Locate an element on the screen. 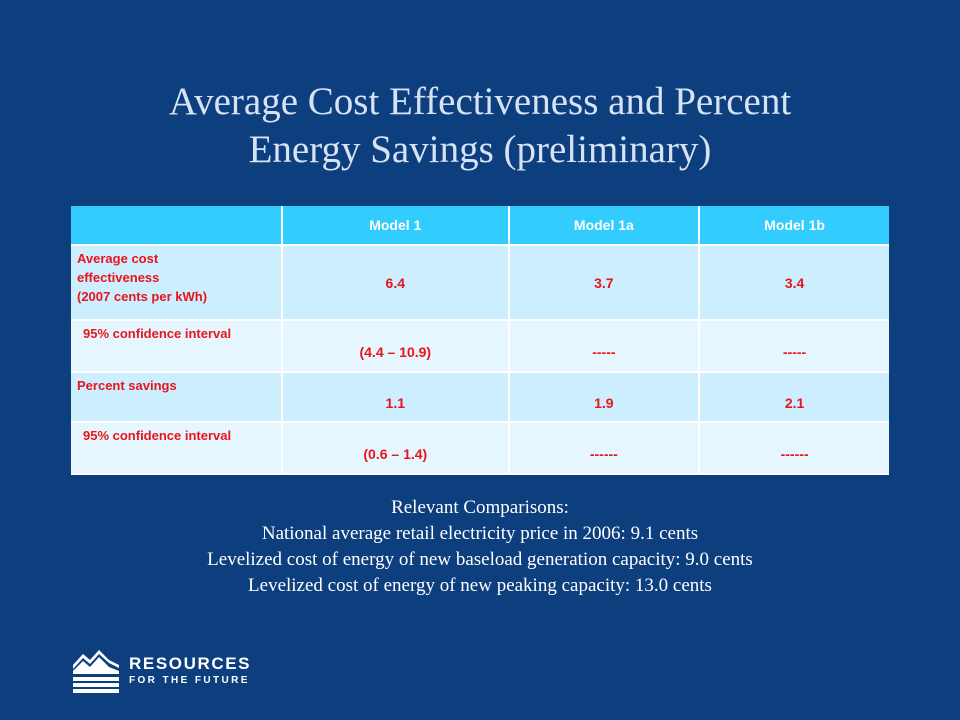 The width and height of the screenshot is (960, 720). header-cell-model-1b: Model 1b is located at coordinates (794, 226).